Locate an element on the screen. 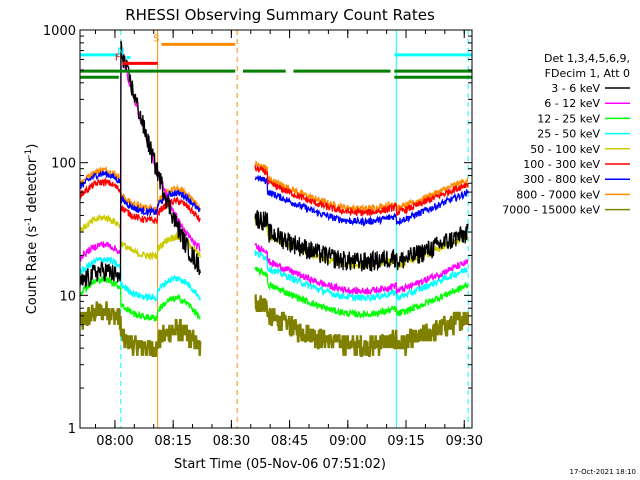  x-tick-label: 09:00 is located at coordinates (347, 441).